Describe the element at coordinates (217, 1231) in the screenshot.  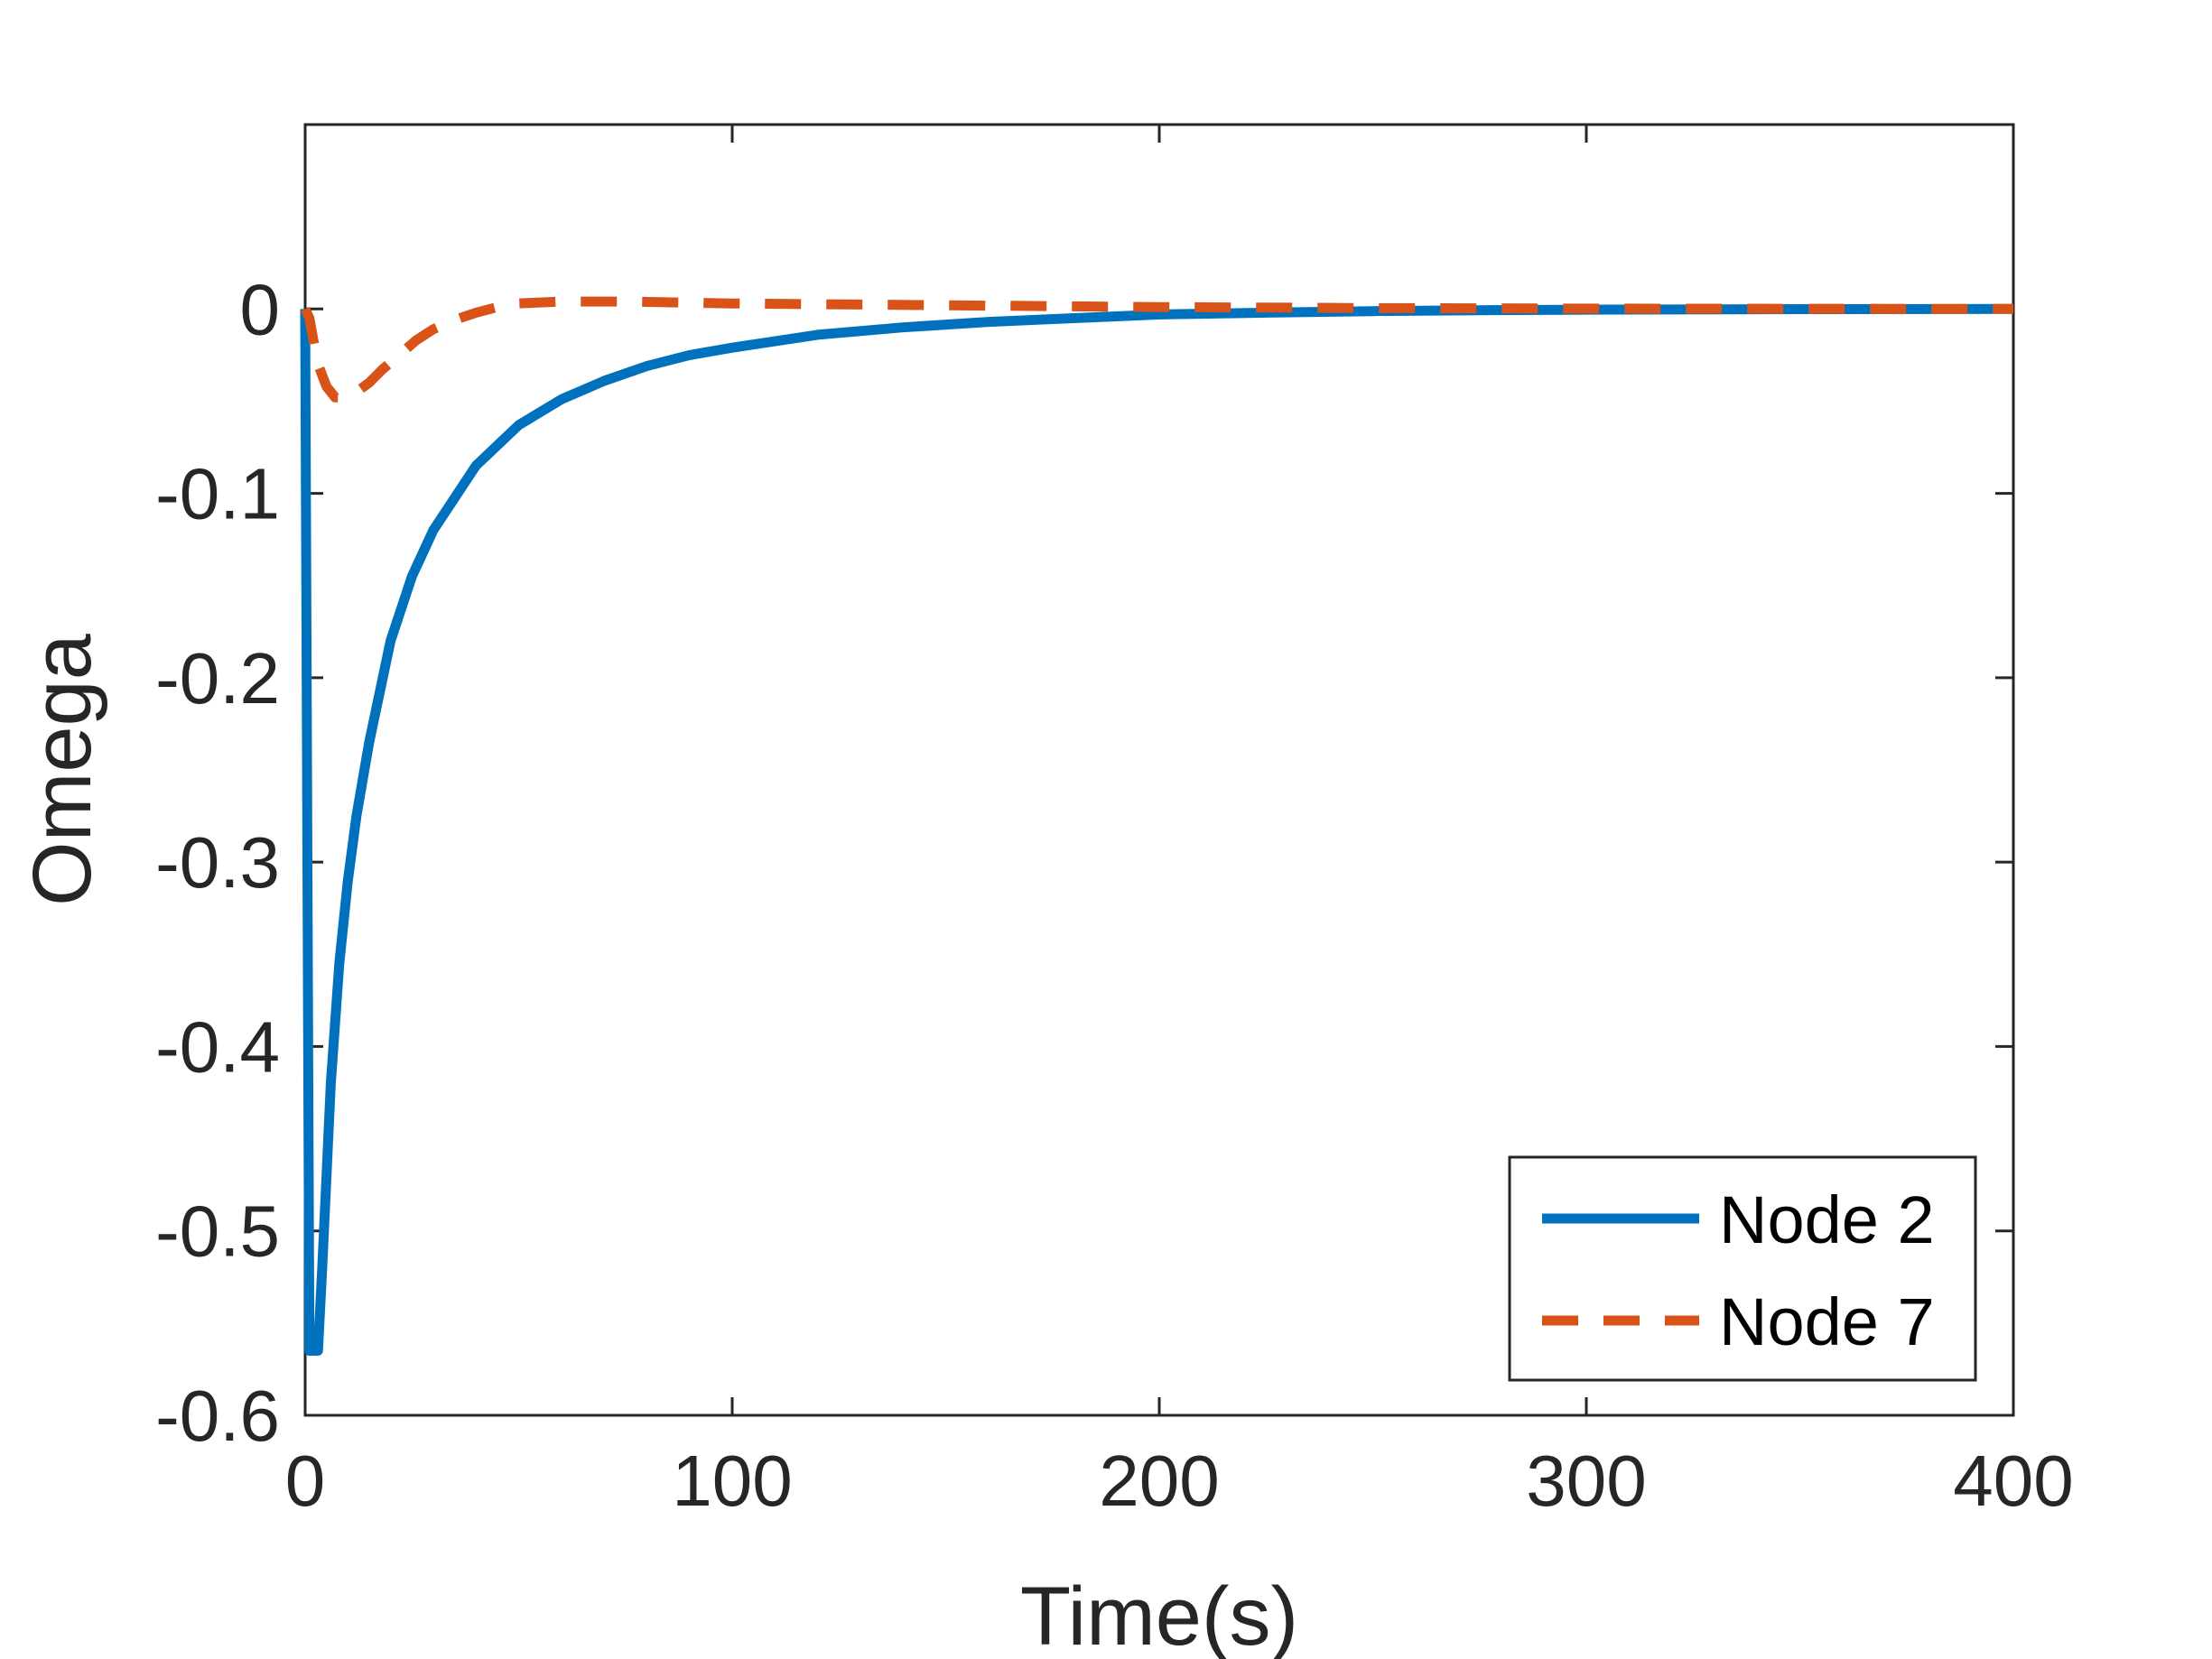
I see `y-tick-label: -0.5` at that location.